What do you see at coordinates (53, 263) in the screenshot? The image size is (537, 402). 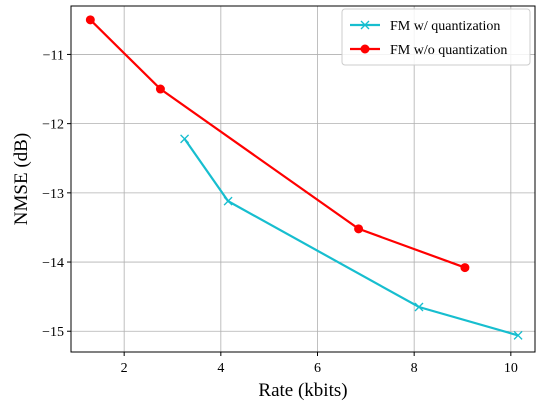 I see `y-tick-label: −14` at bounding box center [53, 263].